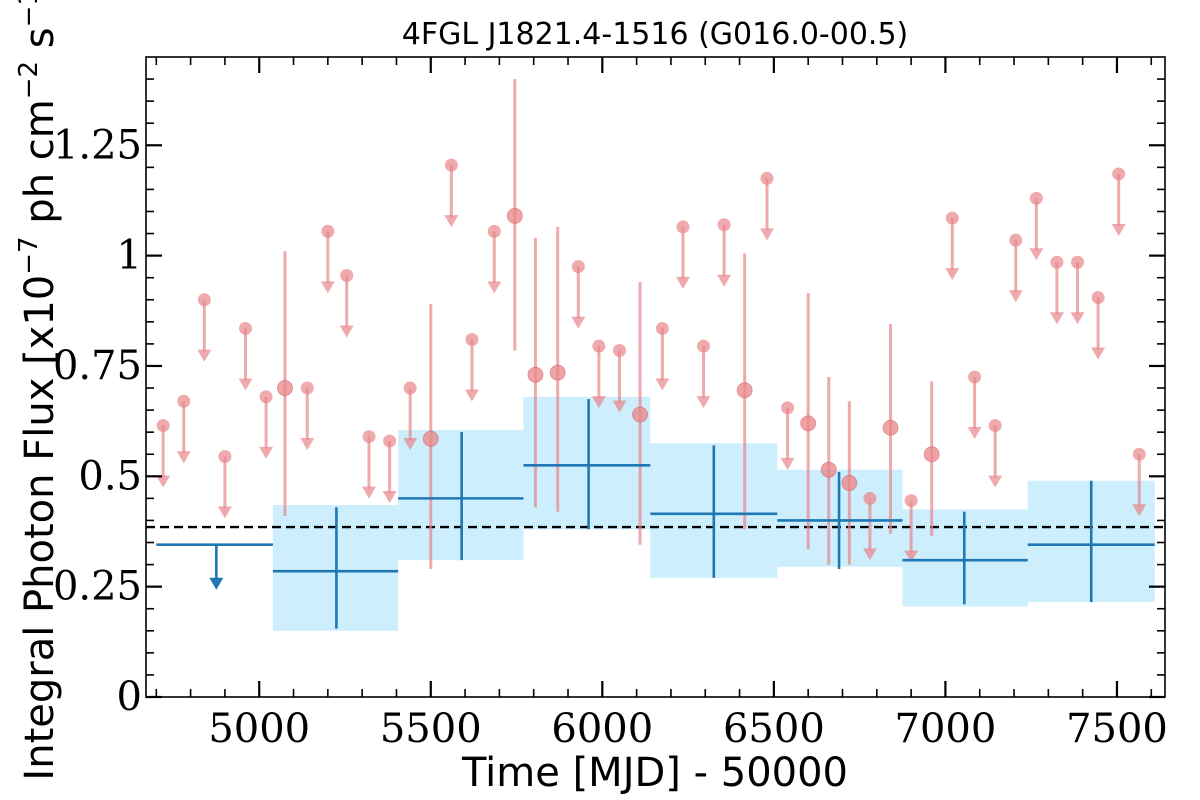 The image size is (1200, 800). I want to click on y-tick-label: 0.25, so click(97, 587).